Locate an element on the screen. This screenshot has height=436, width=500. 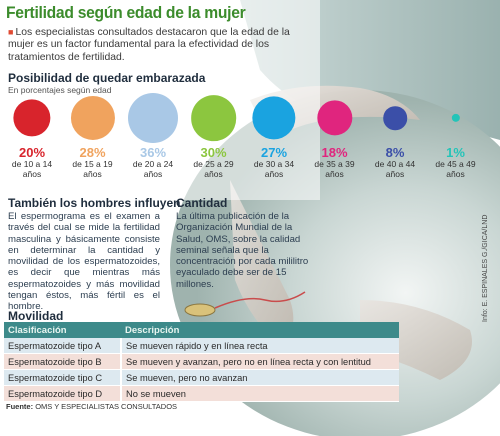
col-description: Descripción is located at coordinates (260, 330).